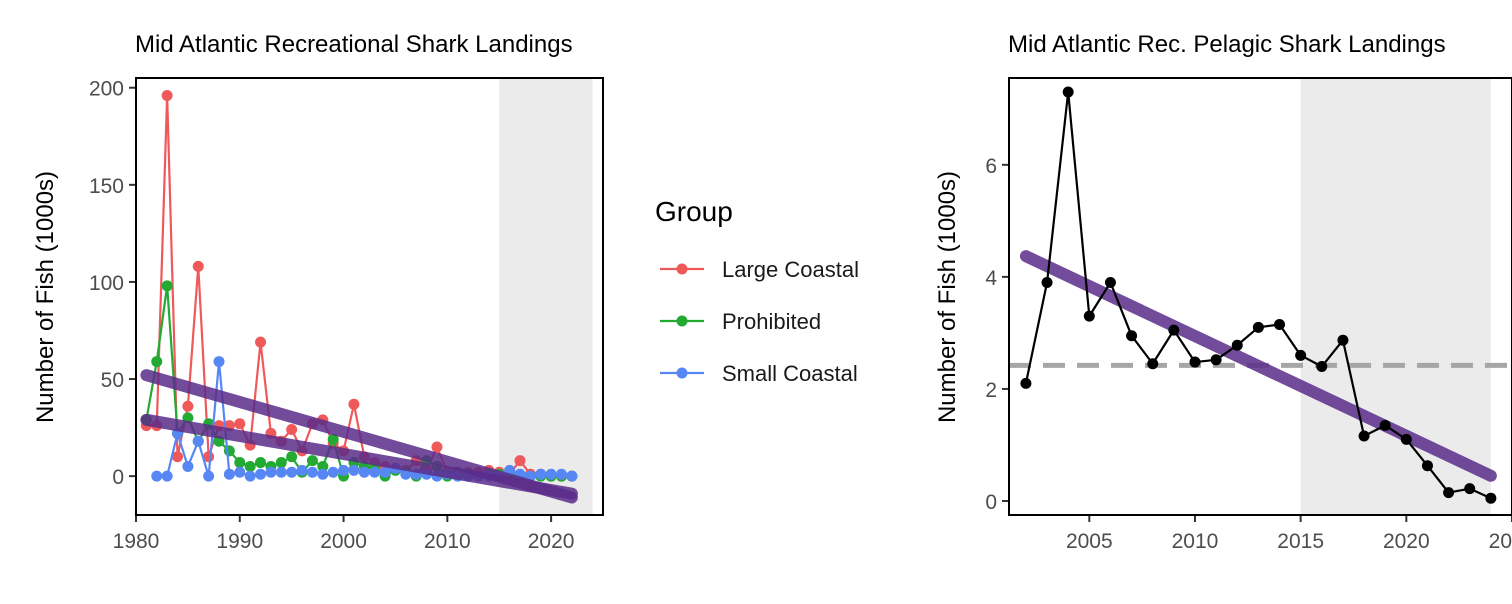 The width and height of the screenshot is (1512, 604). What do you see at coordinates (759, 373) in the screenshot?
I see `legend-item-small-coastal: Small Coastal` at bounding box center [759, 373].